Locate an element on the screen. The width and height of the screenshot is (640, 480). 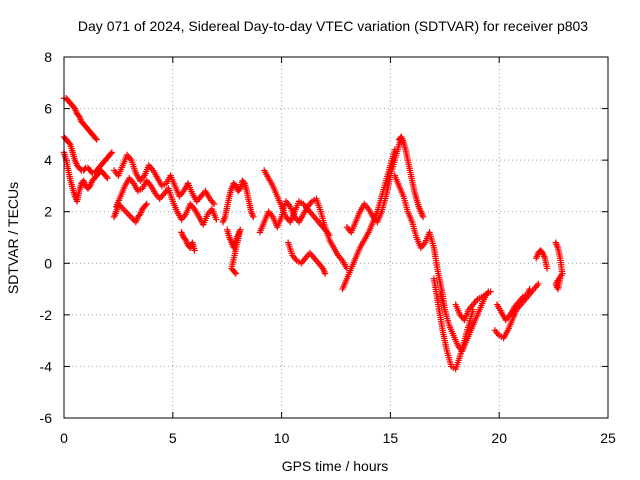
y-tick-label: -6 is located at coordinates (46, 418).